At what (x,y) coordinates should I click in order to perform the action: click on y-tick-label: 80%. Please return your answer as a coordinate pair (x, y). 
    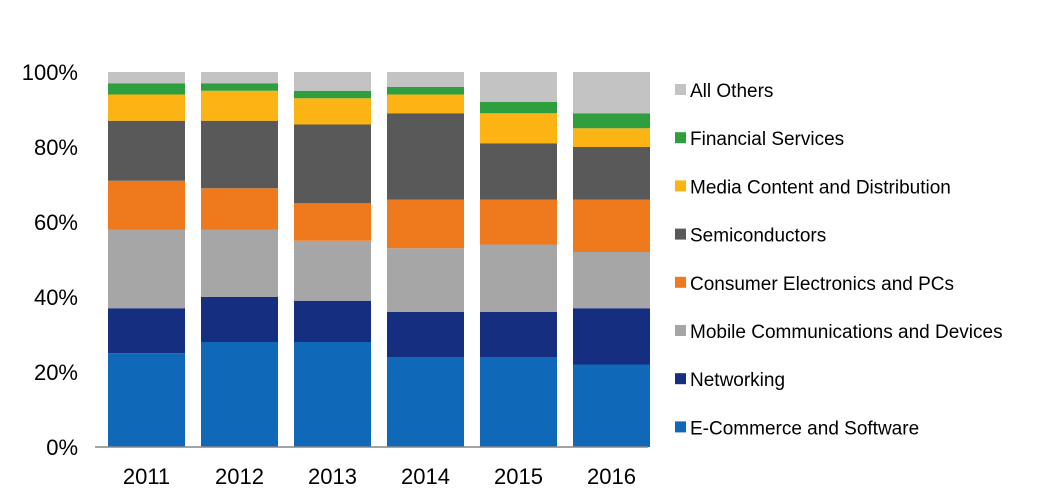
    Looking at the image, I should click on (56, 147).